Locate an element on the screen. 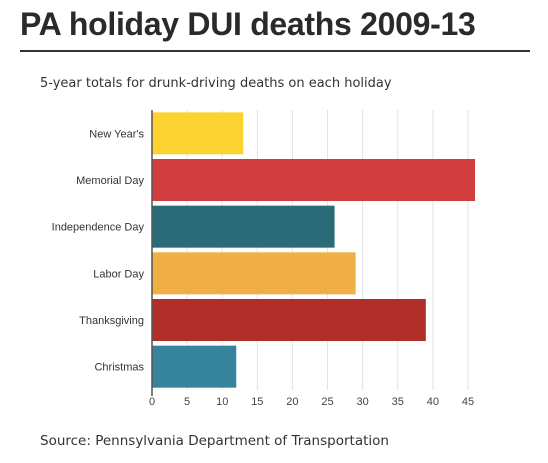  x-tick-label: 15 is located at coordinates (257, 402).